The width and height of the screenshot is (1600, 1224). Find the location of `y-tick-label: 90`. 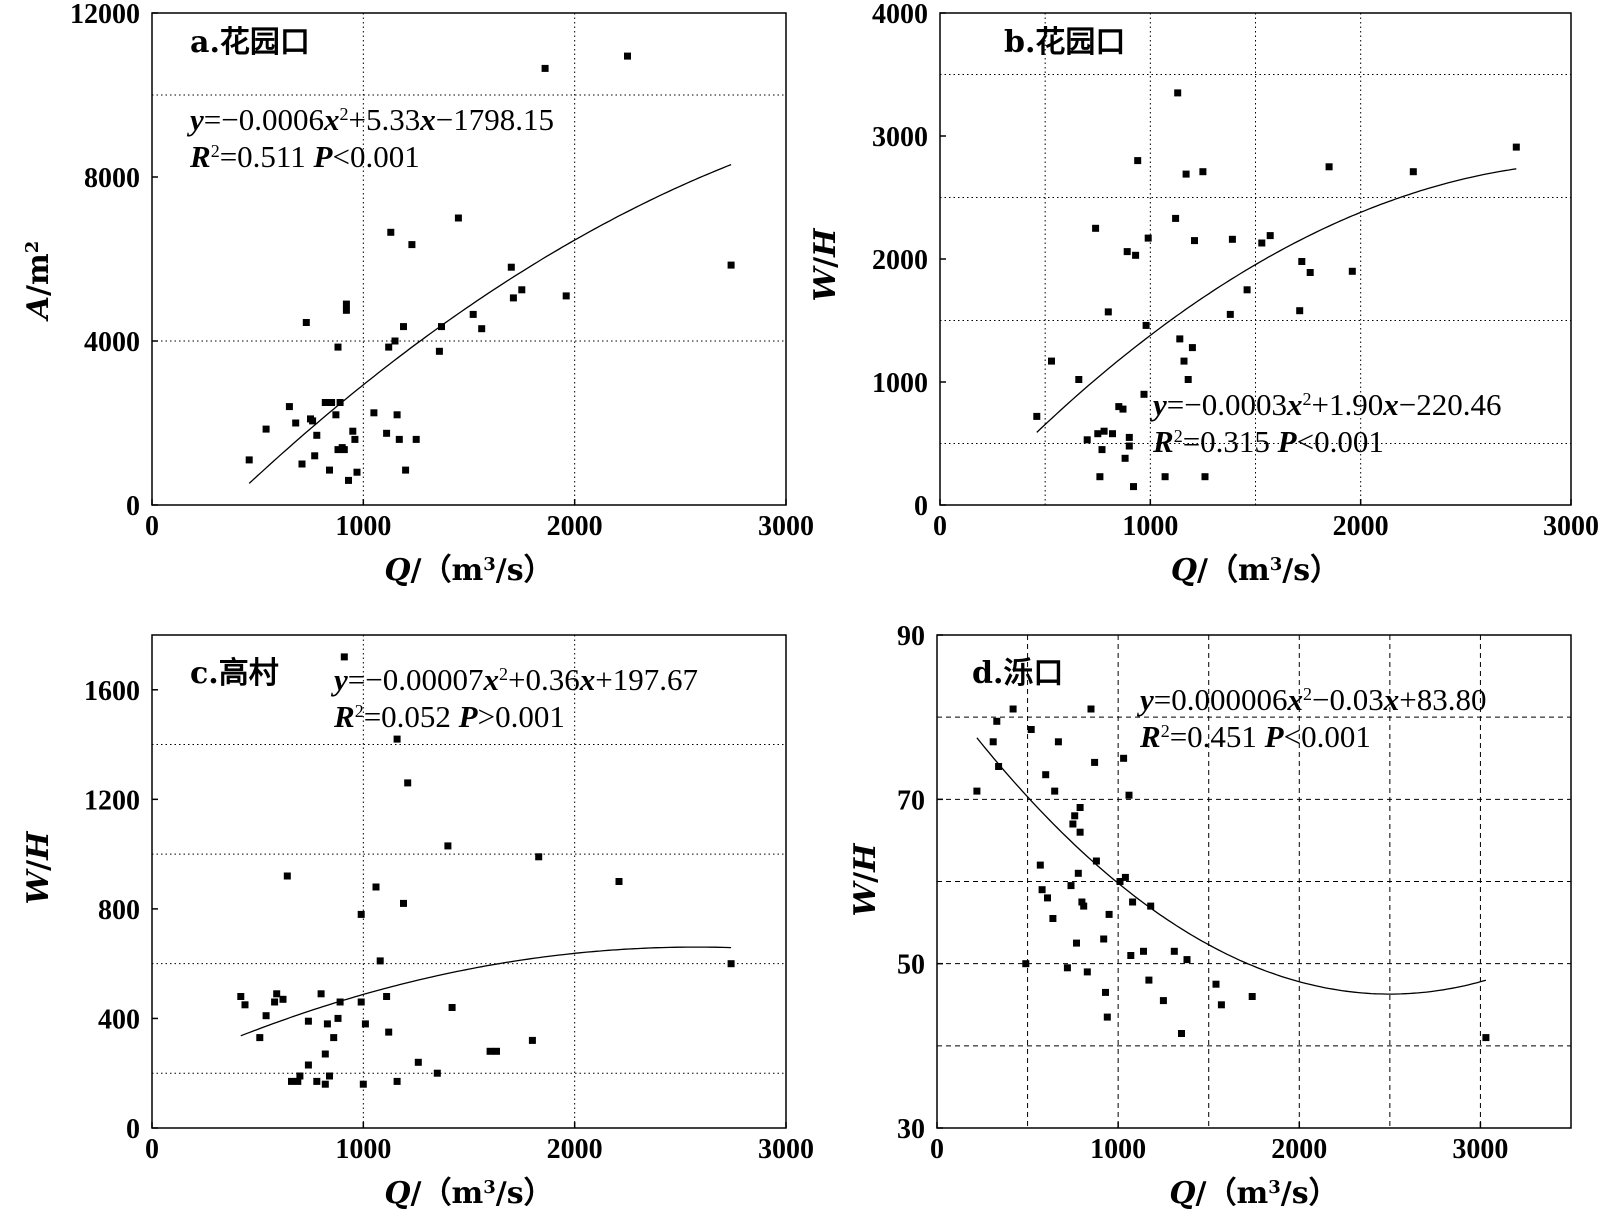

y-tick-label: 90 is located at coordinates (911, 636).